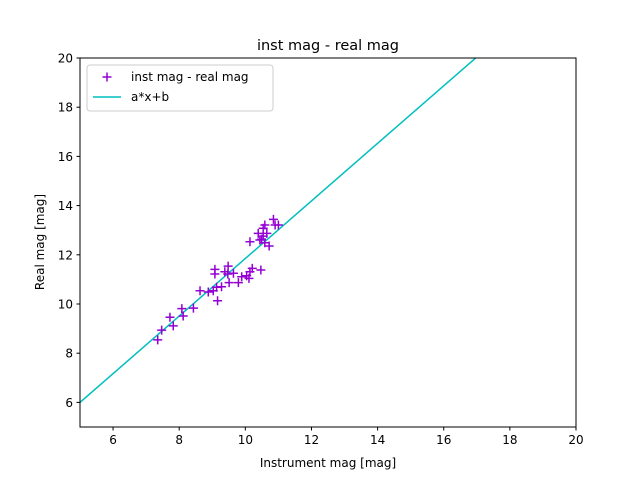 This screenshot has height=480, width=640. Describe the element at coordinates (179, 440) in the screenshot. I see `x-tick-label: 8` at that location.